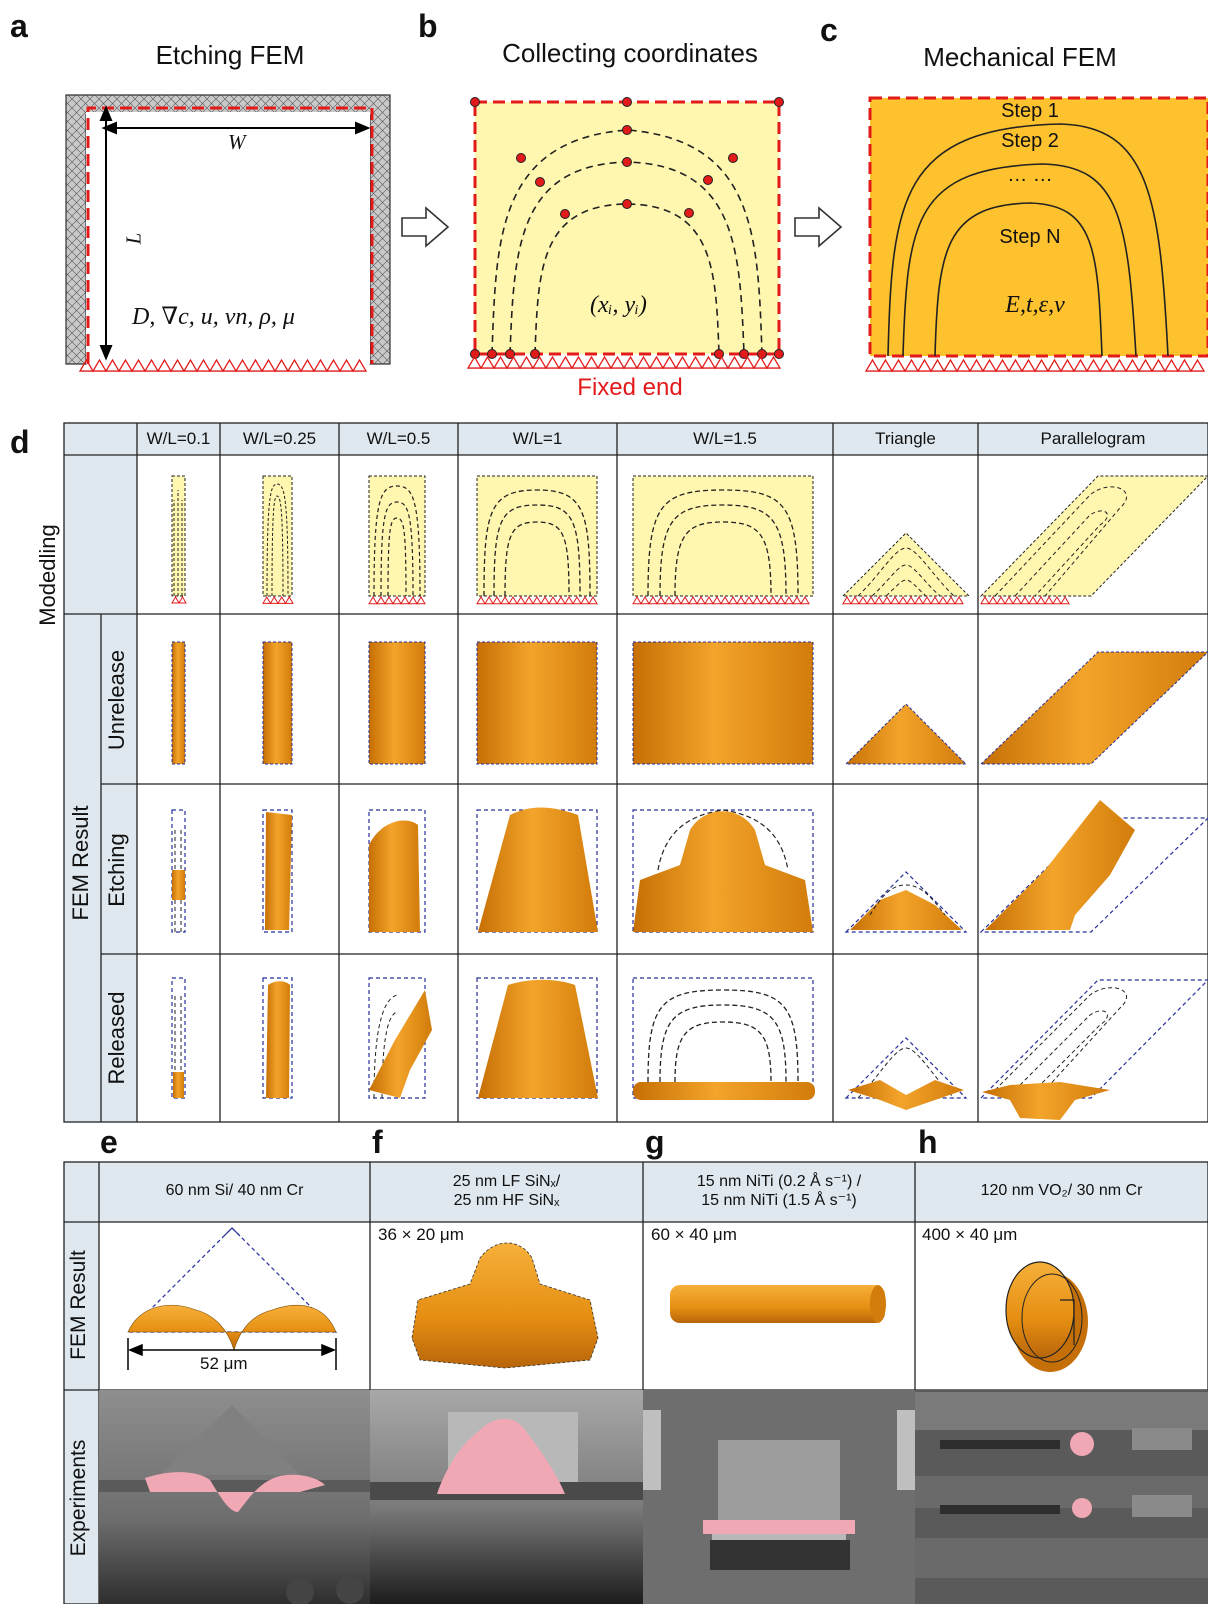  Describe the element at coordinates (232, 1298) in the screenshot. I see `fem-triangle-result` at that location.